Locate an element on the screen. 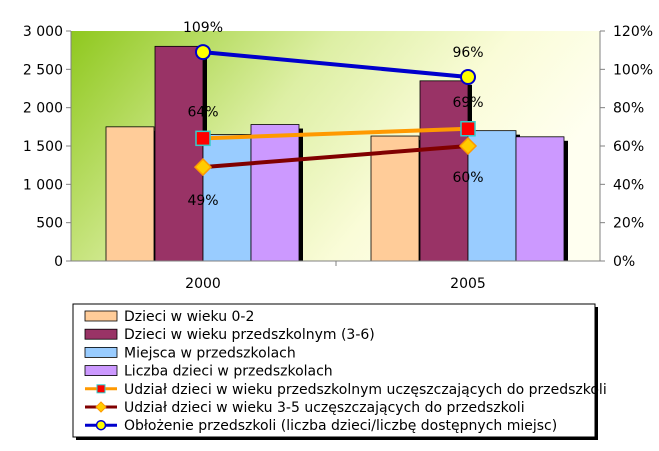 The image size is (659, 451). left-axis-tick-label: 500 is located at coordinates (49, 224).